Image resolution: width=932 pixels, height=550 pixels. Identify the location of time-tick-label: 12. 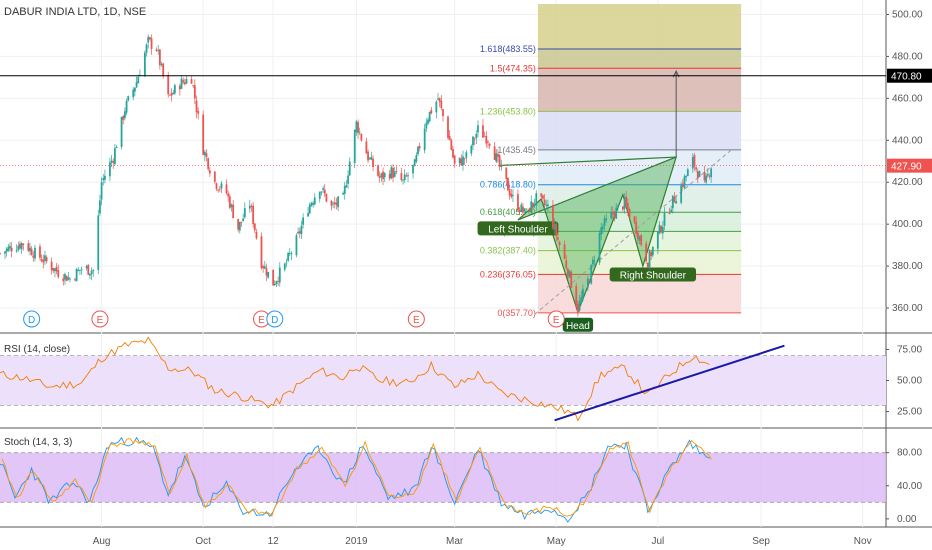
(274, 541).